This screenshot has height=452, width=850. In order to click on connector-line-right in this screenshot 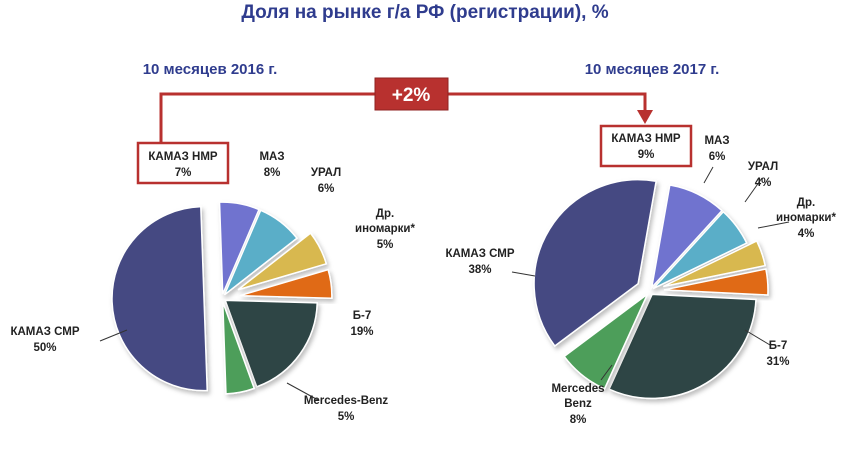, I will do `click(547, 102)`.